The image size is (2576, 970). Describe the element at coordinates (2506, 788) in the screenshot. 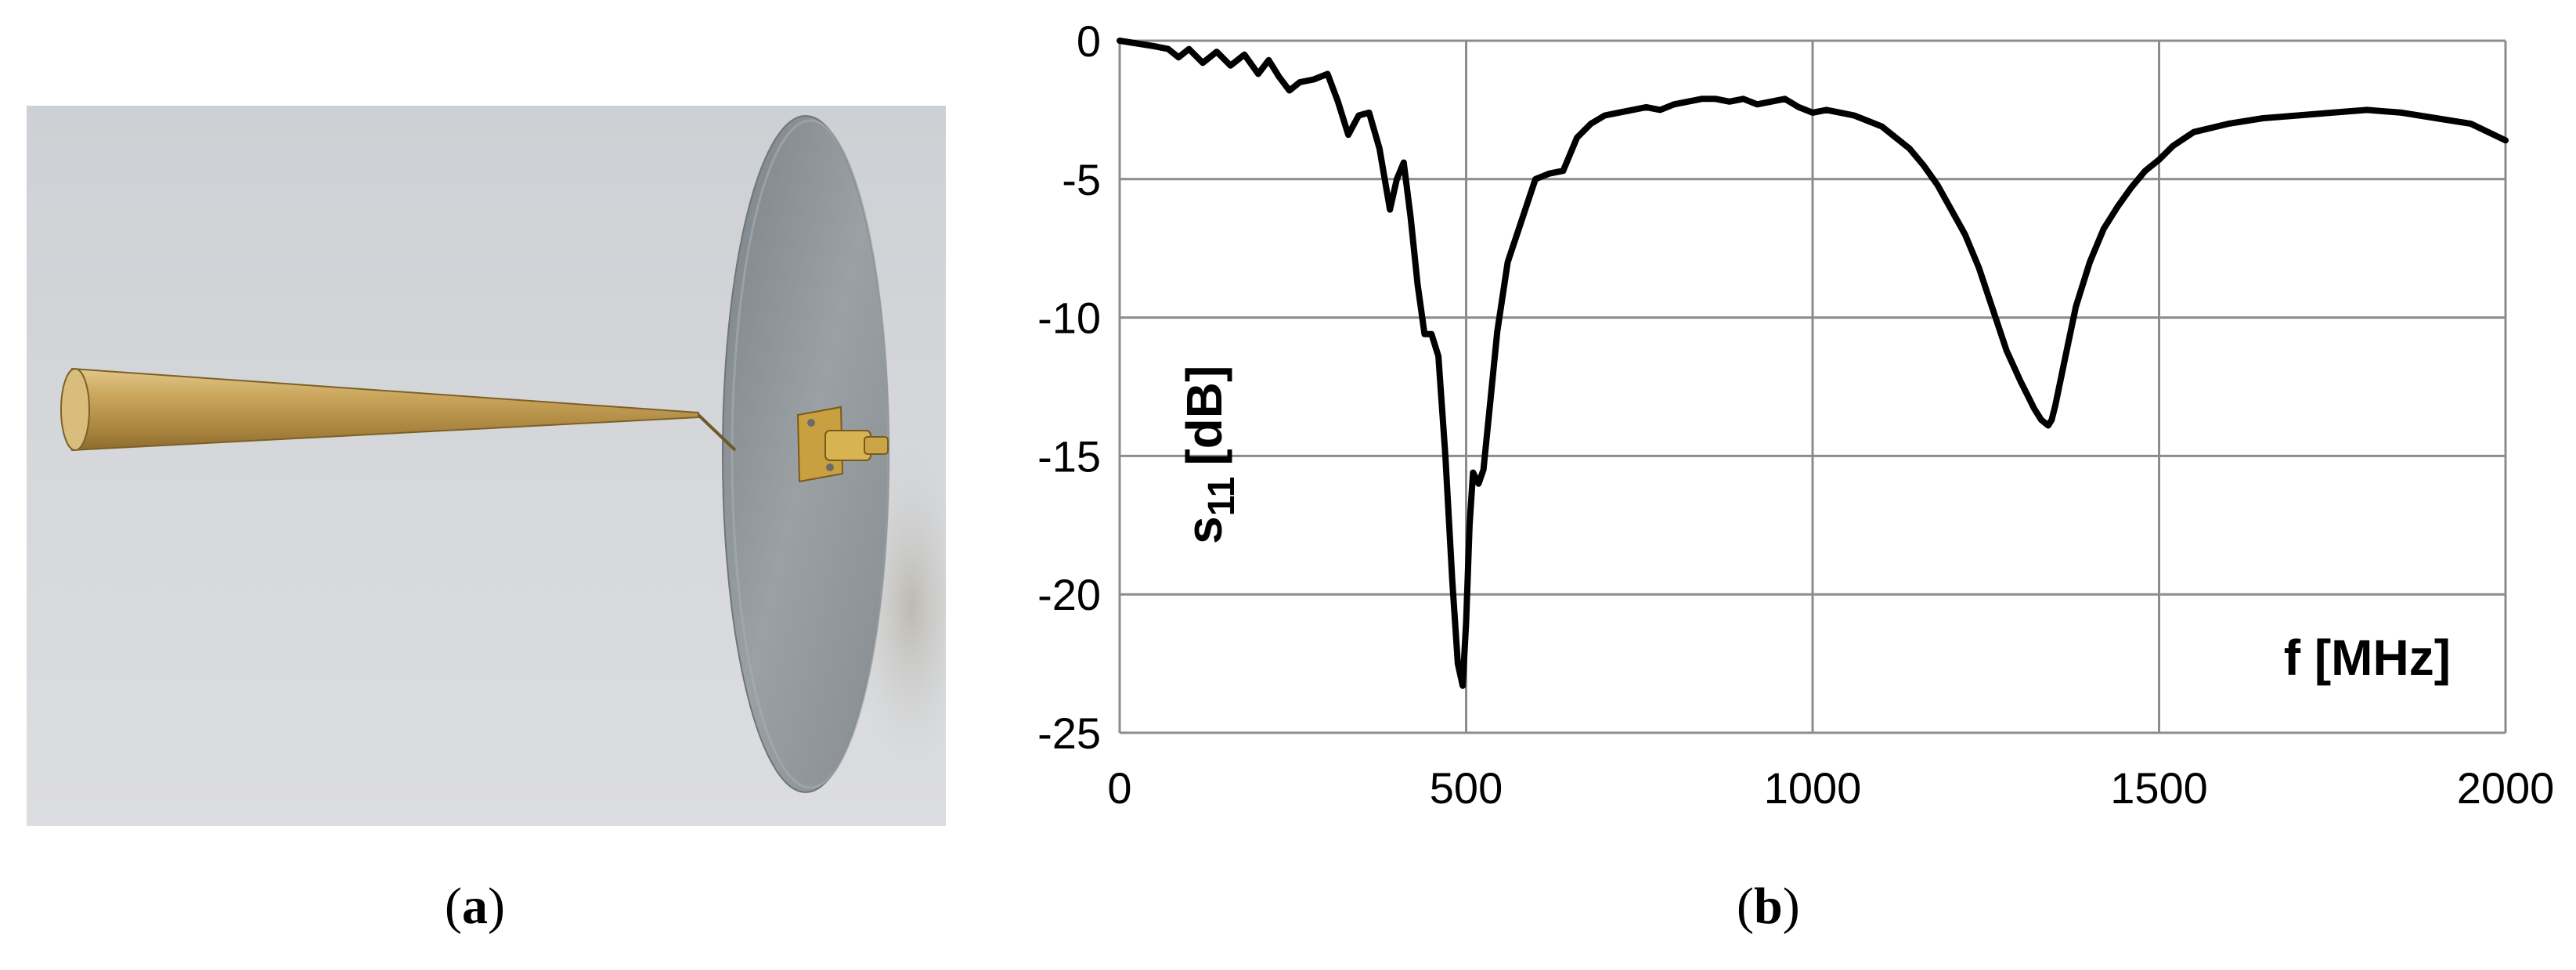

I see `x-tick-label: 2000` at that location.